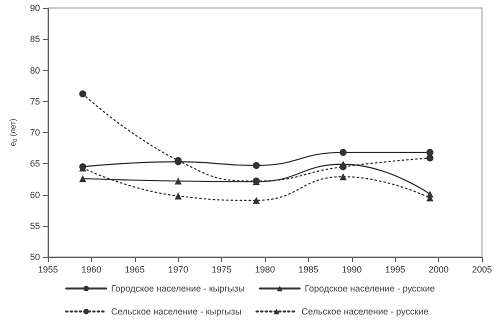 The width and height of the screenshot is (500, 323). What do you see at coordinates (308, 269) in the screenshot?
I see `x-tick-label: 1985` at bounding box center [308, 269].